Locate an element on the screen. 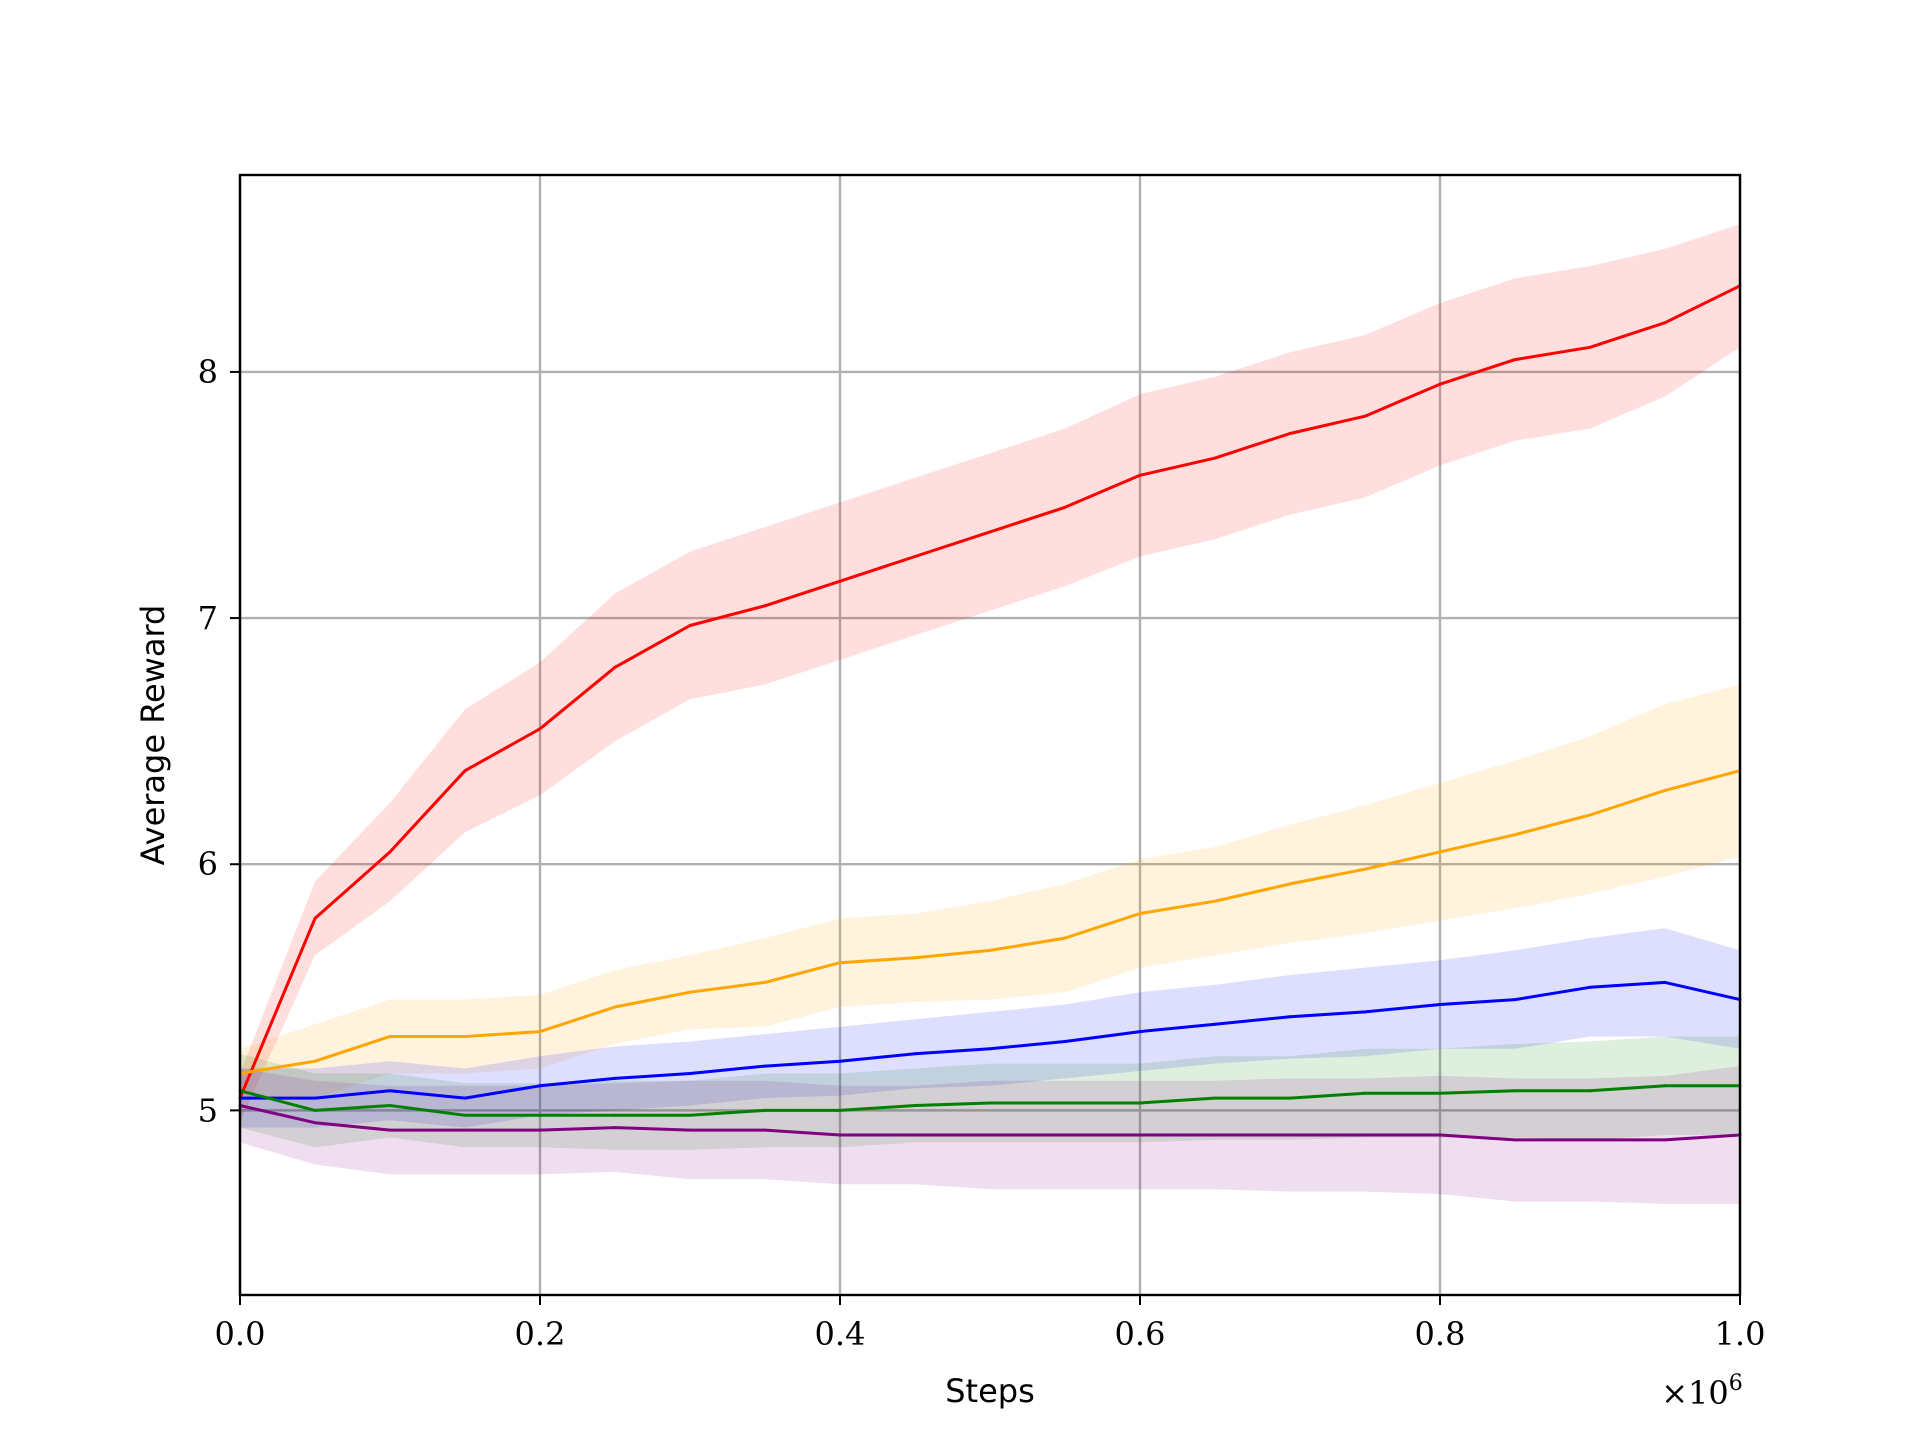 The image size is (1920, 1440). x-axis-label: Steps is located at coordinates (990, 1391).